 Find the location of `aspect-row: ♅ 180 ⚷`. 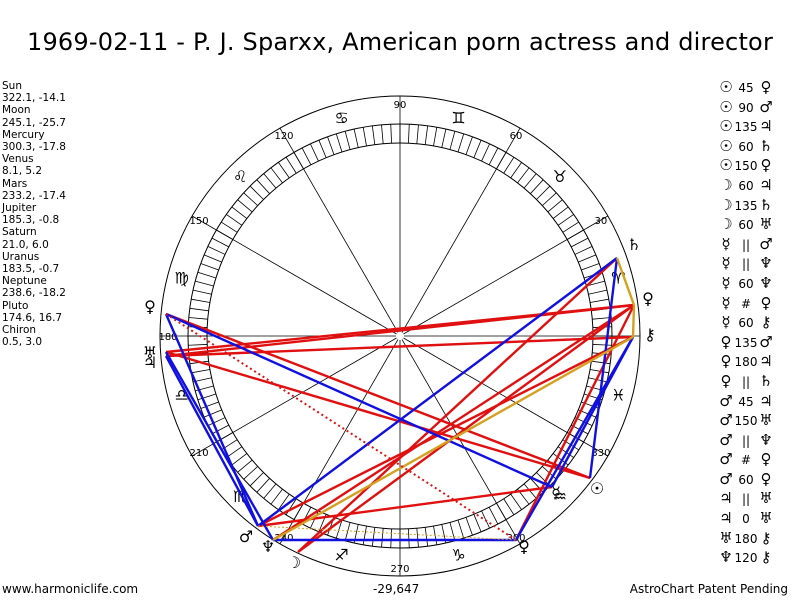

aspect-row: ♅ 180 ⚷ is located at coordinates (746, 539).